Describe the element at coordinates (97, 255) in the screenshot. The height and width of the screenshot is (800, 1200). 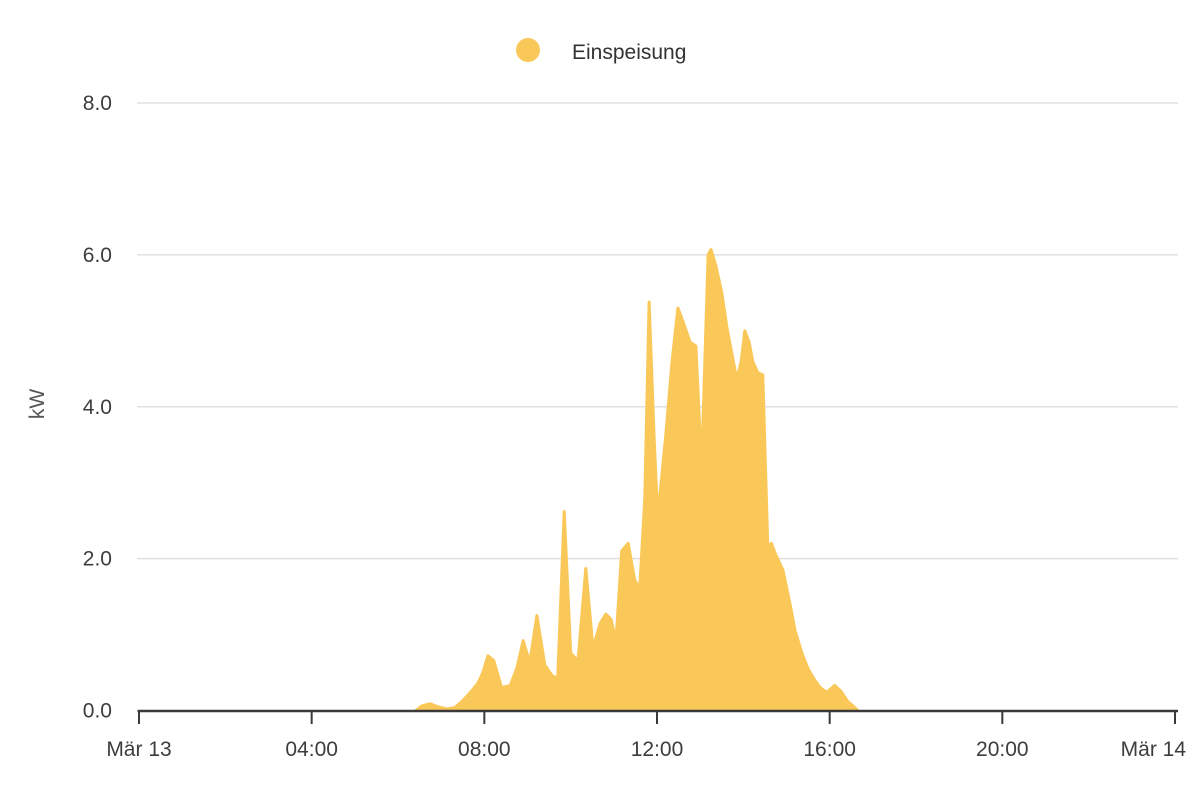
I see `y-axis-label-6.0: 6.0` at that location.